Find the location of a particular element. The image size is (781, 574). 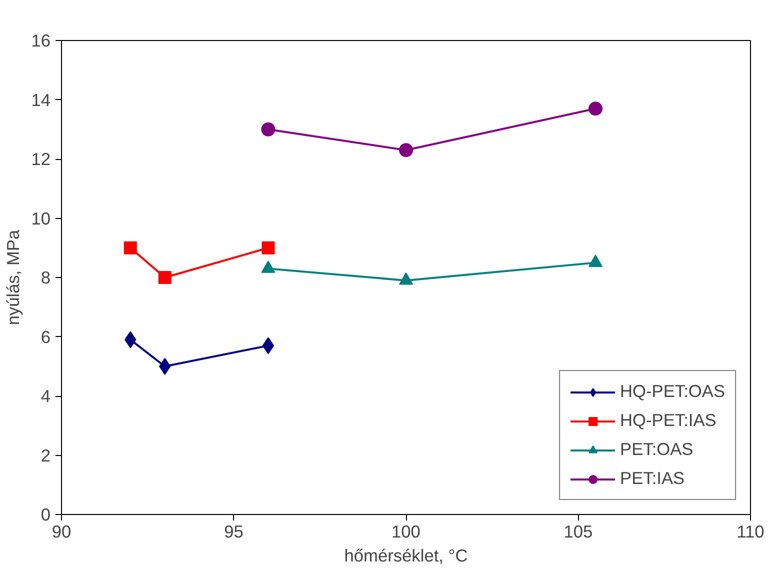

x-tick-label: 100 is located at coordinates (406, 532).